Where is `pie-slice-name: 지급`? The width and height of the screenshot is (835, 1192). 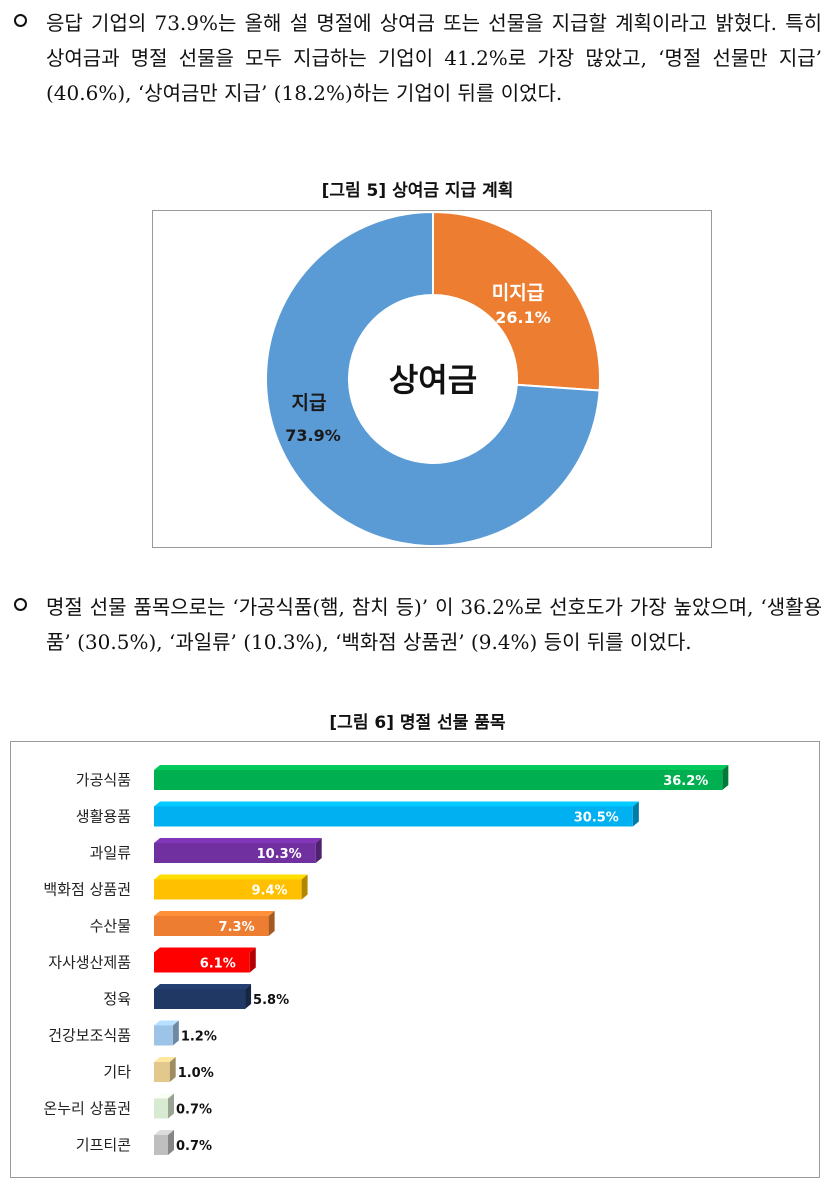
pie-slice-name: 지급 is located at coordinates (309, 403).